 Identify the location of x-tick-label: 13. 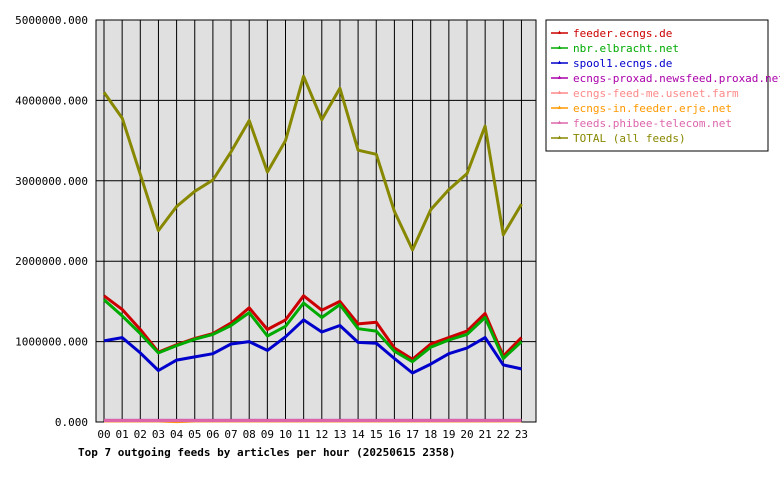
(339, 434).